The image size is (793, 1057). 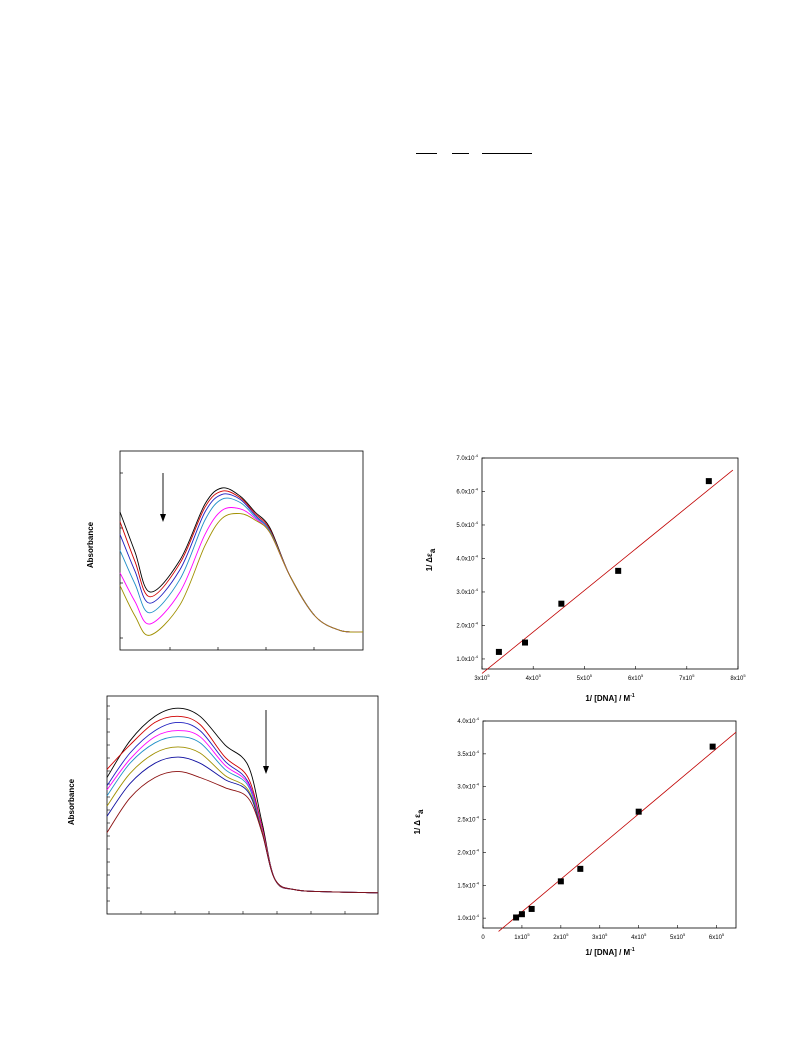 What do you see at coordinates (467, 524) in the screenshot?
I see `y-tick-label: 5.0x10⁻⁴` at bounding box center [467, 524].